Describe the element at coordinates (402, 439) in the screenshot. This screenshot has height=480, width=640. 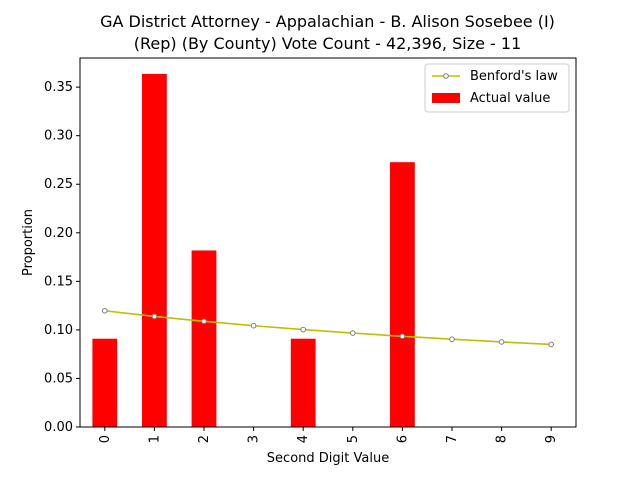
I see `x-tick-label: 6` at that location.